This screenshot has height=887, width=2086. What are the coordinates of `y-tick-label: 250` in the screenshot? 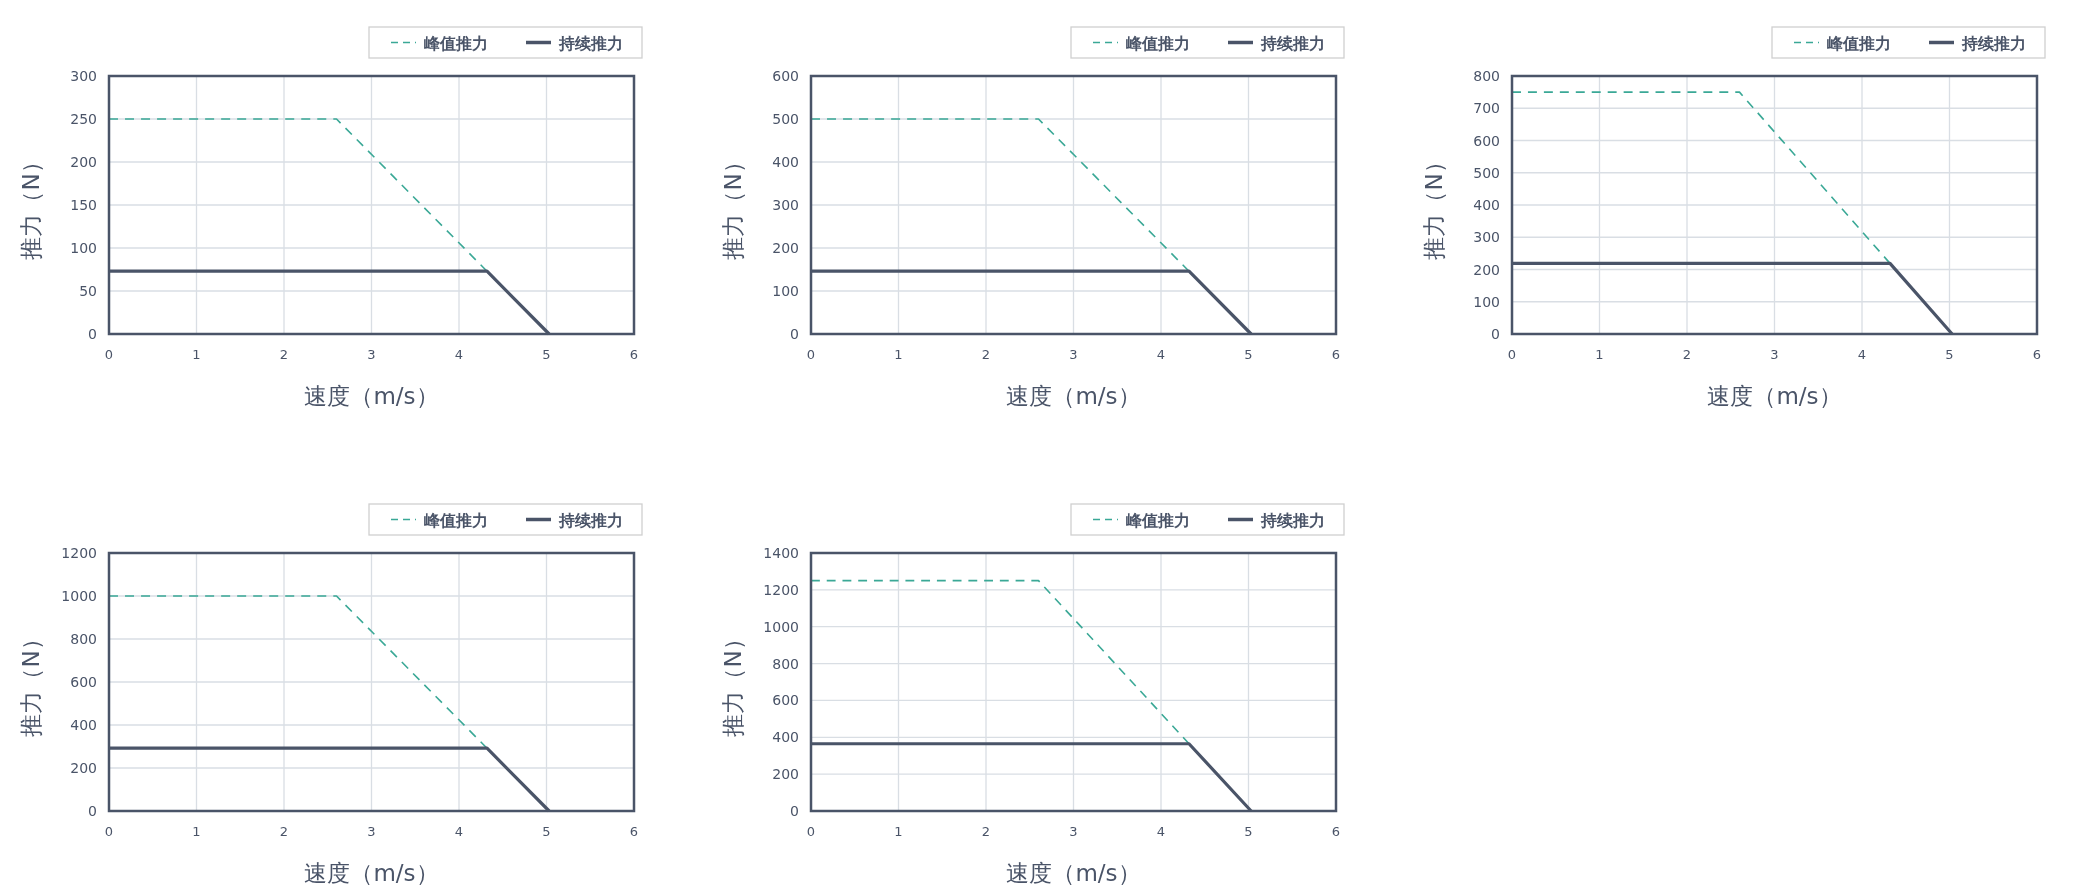 It's located at (83, 119).